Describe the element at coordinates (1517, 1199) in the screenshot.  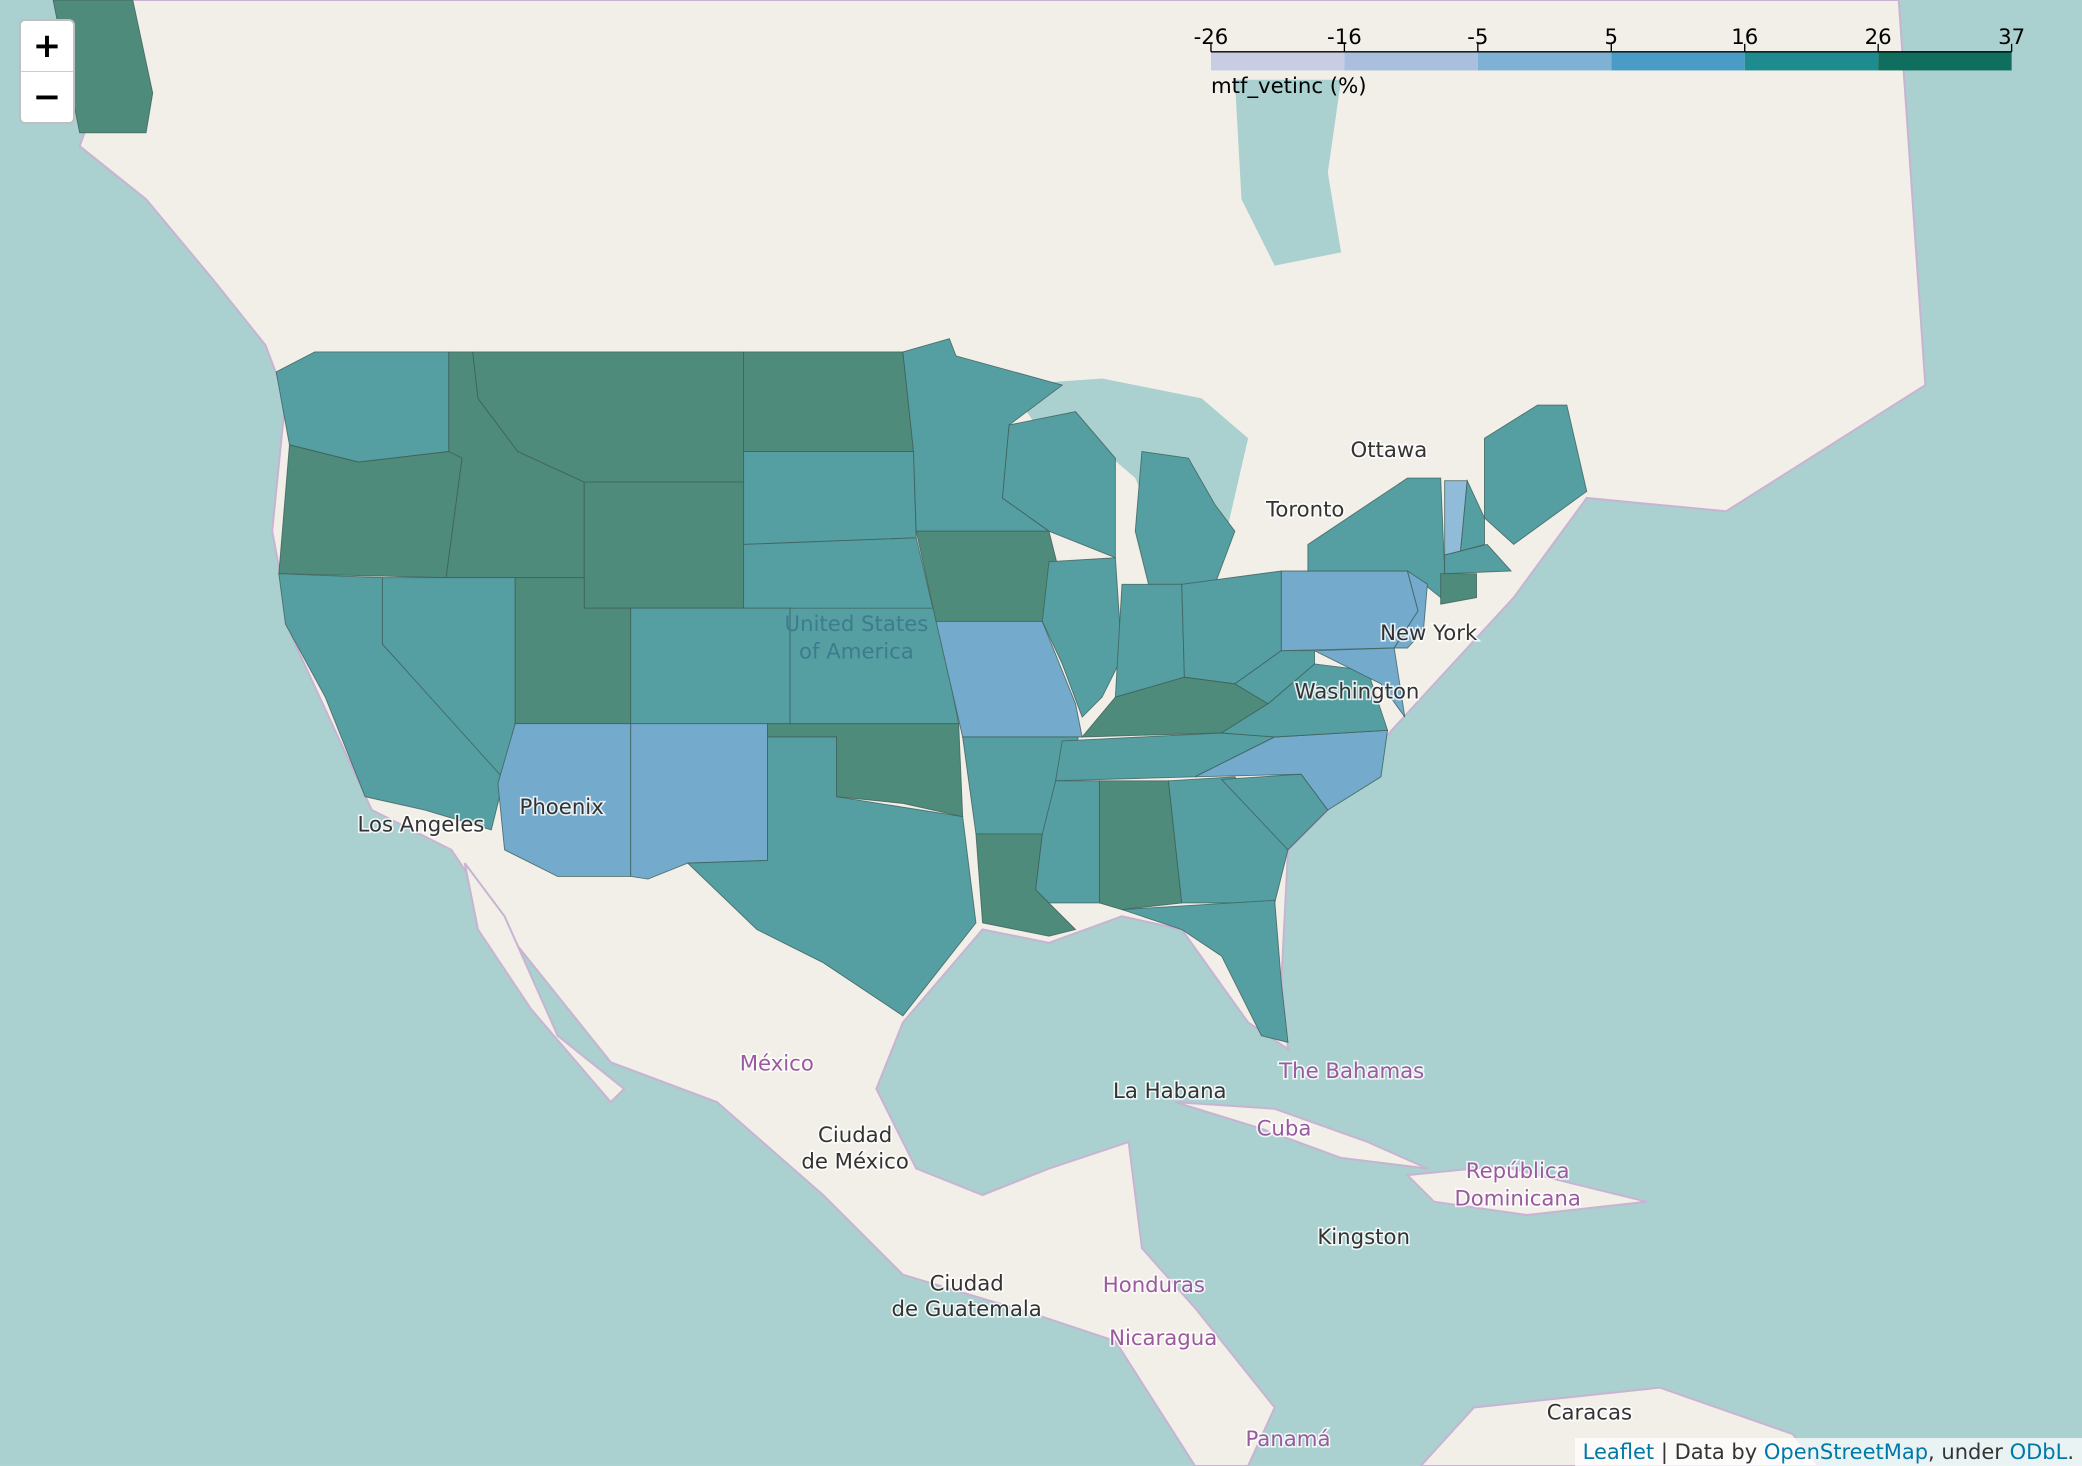
I see `place-label: Dominicana` at that location.